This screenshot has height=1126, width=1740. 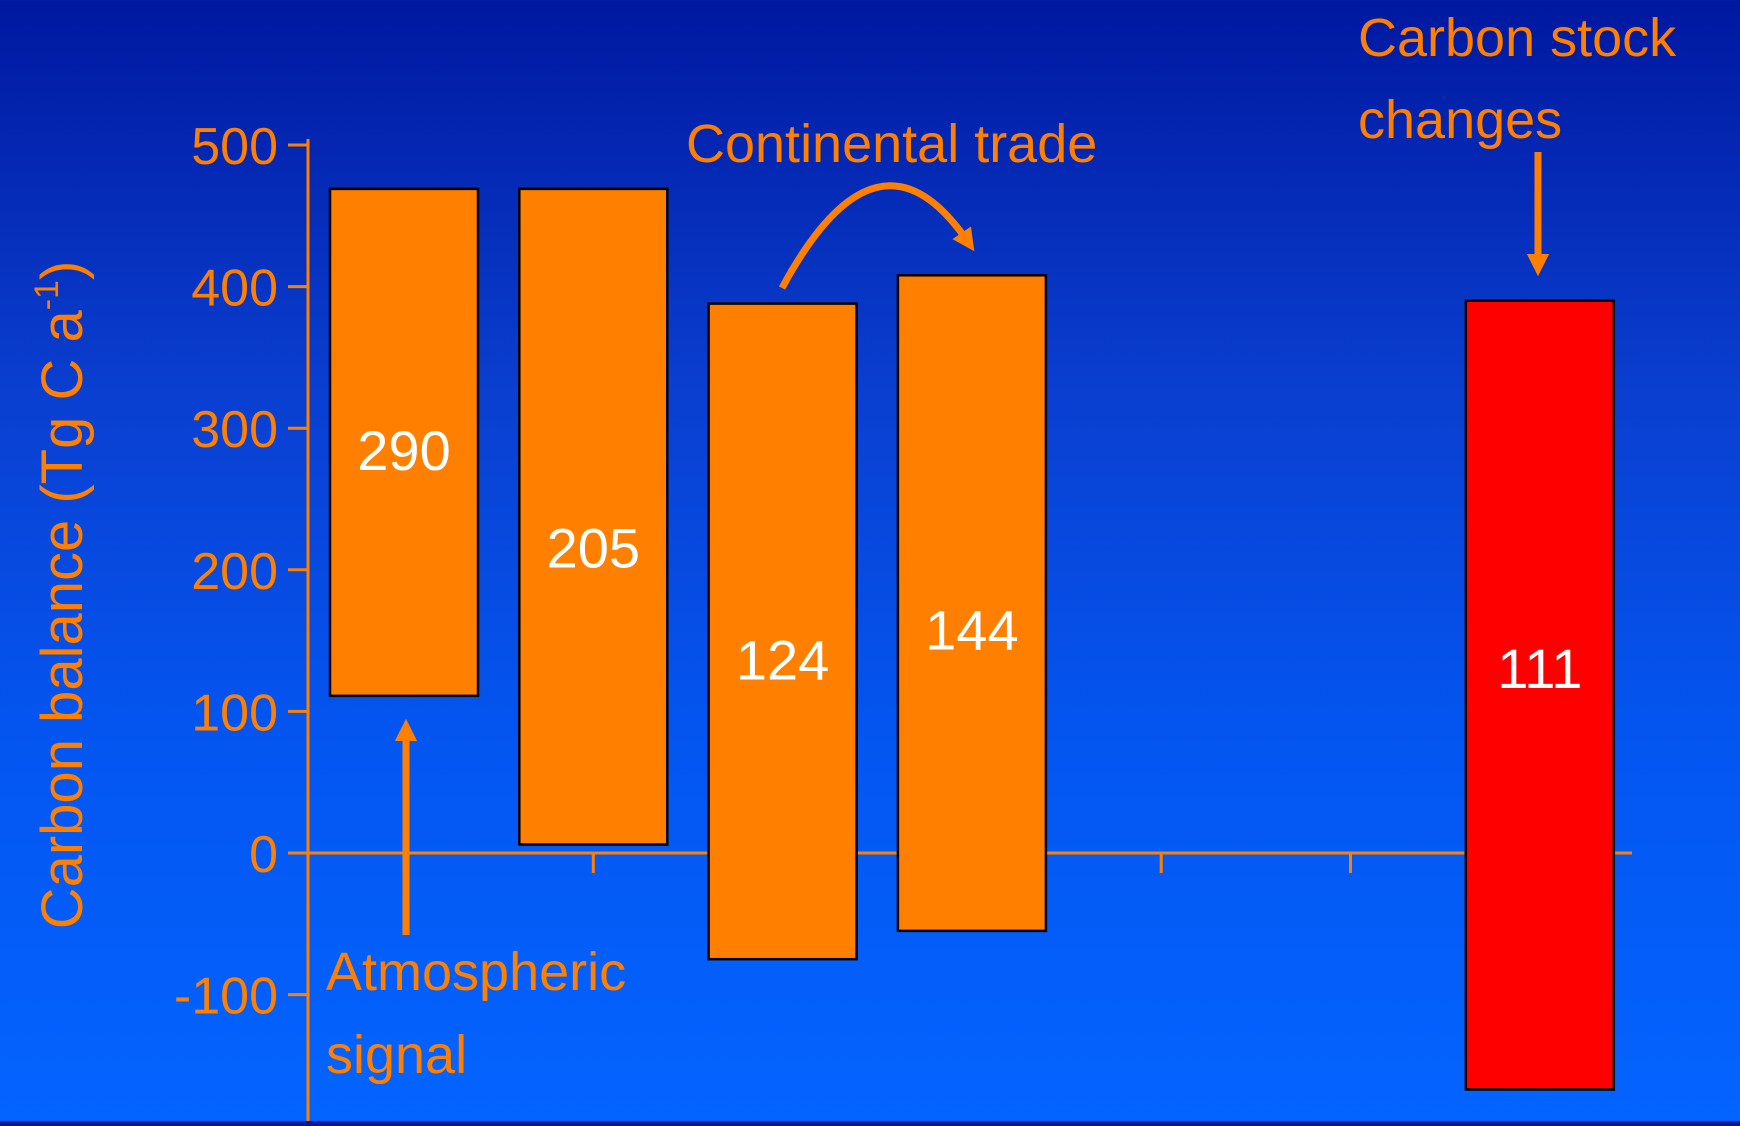 I want to click on atmospheric-label-line1: Atmospheric, so click(x=476, y=972).